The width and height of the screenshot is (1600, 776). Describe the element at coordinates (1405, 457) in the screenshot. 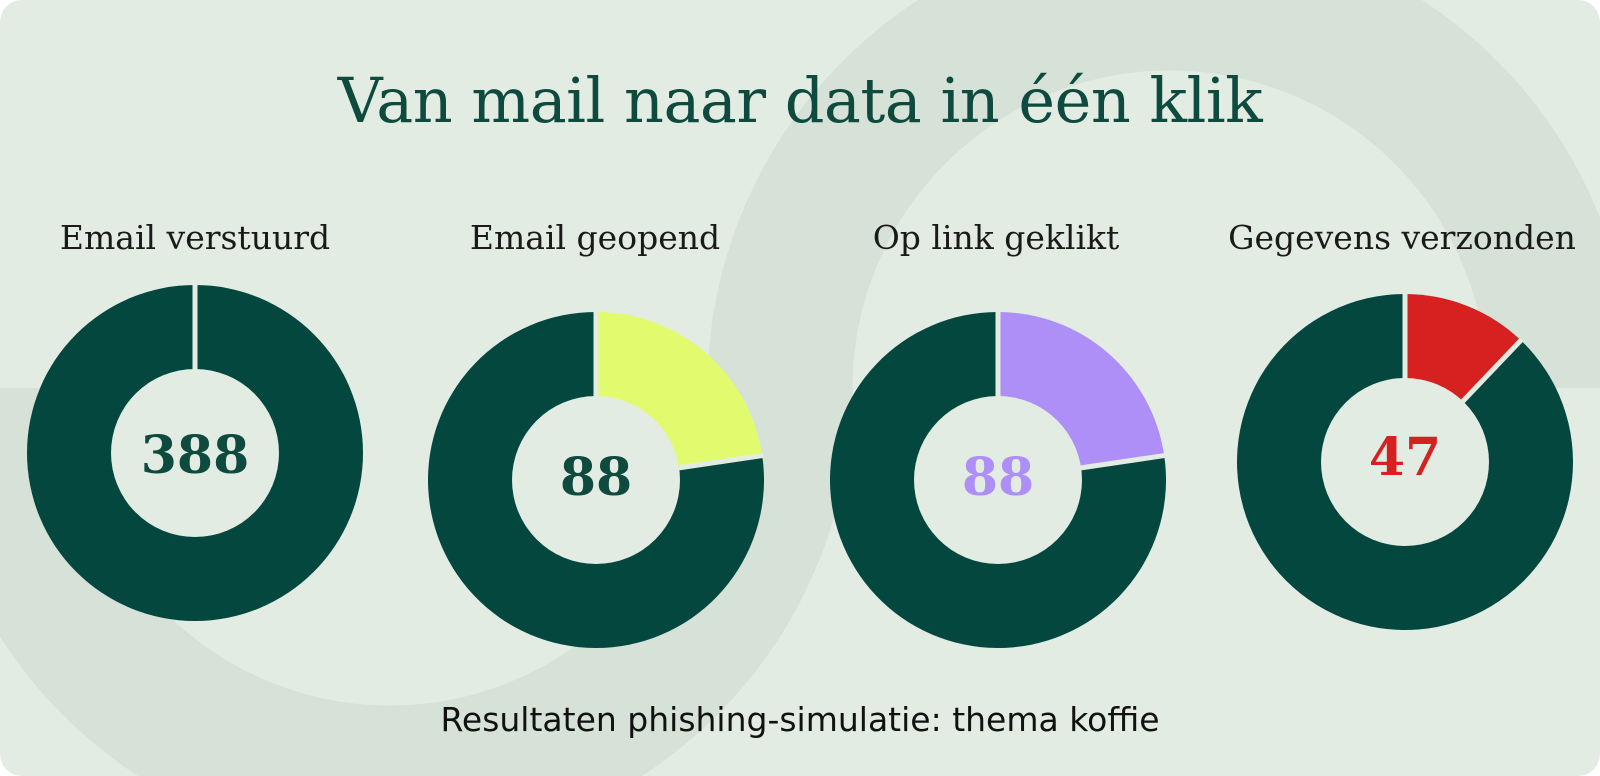

I see `donut-center-value: 47` at that location.